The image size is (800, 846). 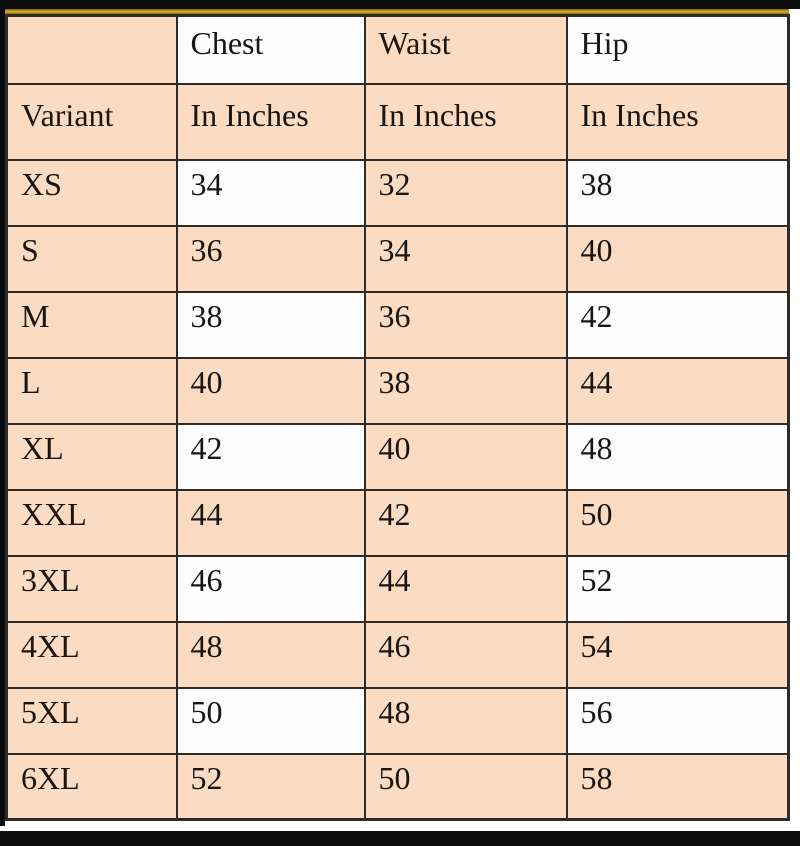 What do you see at coordinates (91, 121) in the screenshot?
I see `header-cell-variant: Variant` at bounding box center [91, 121].